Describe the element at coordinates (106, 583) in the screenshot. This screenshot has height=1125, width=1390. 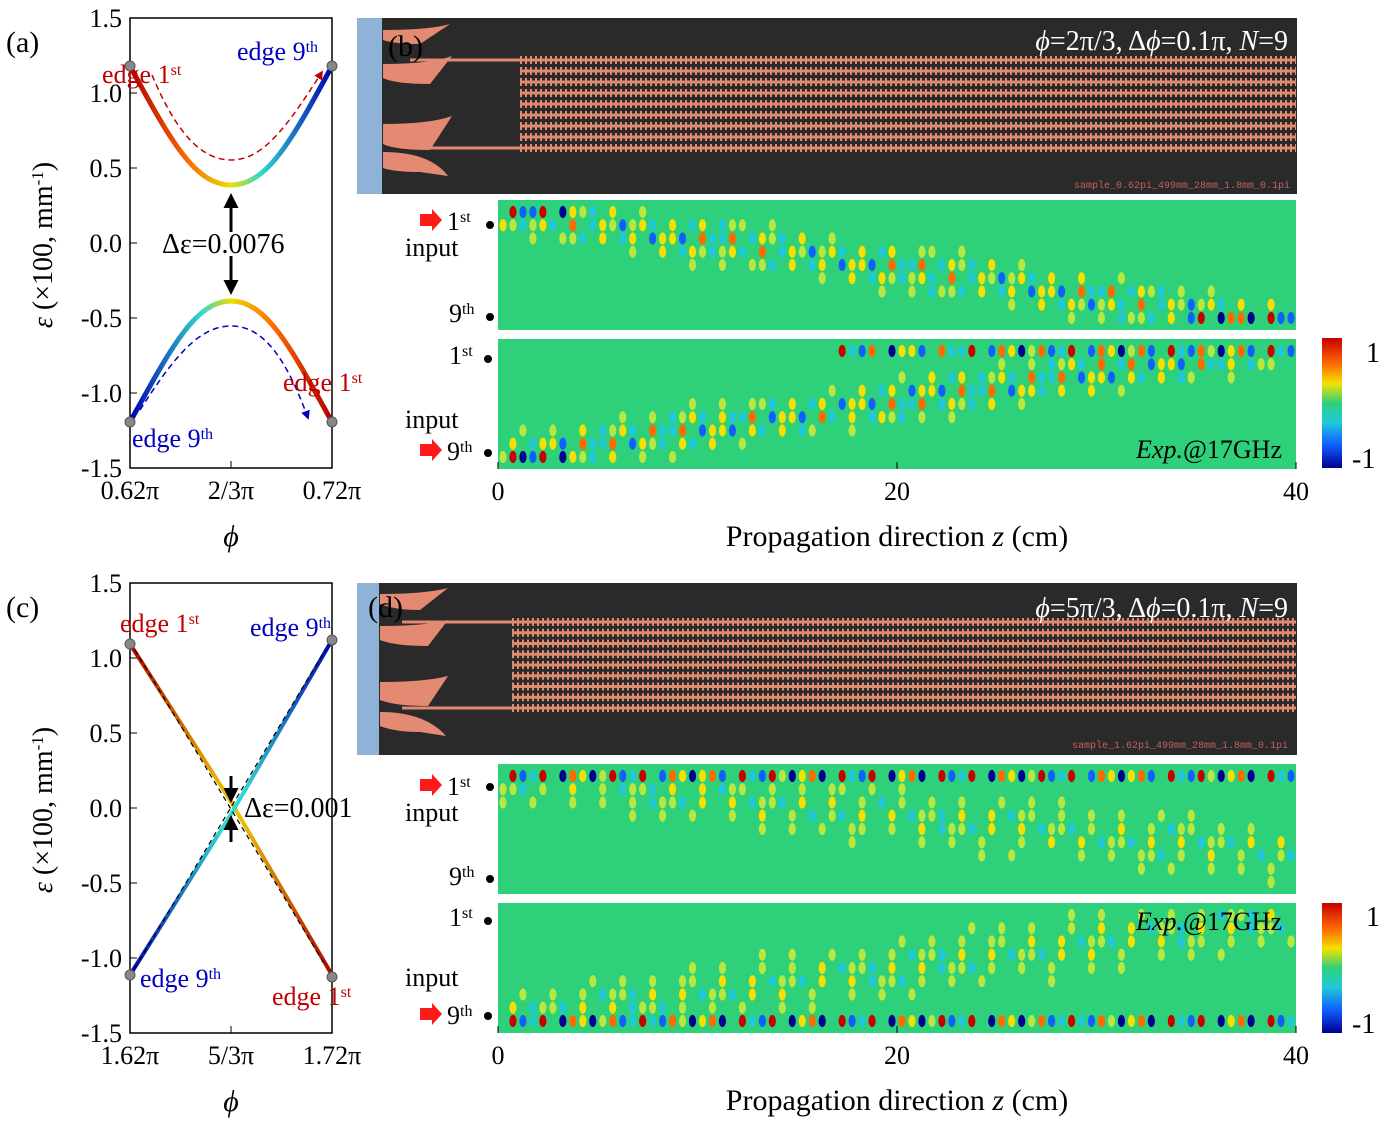
I see `ytick-label: 1.5` at that location.